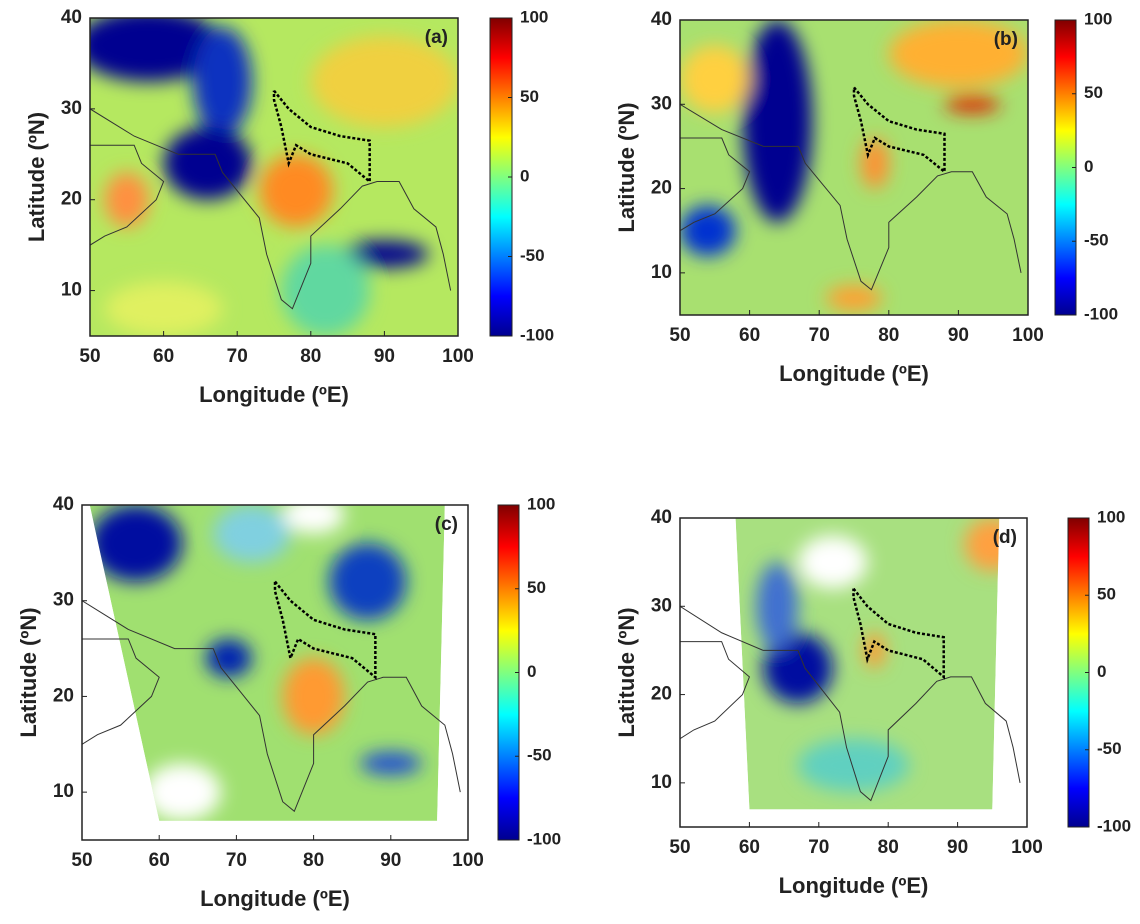  Describe the element at coordinates (446, 524) in the screenshot. I see `panel-label: (c)` at that location.